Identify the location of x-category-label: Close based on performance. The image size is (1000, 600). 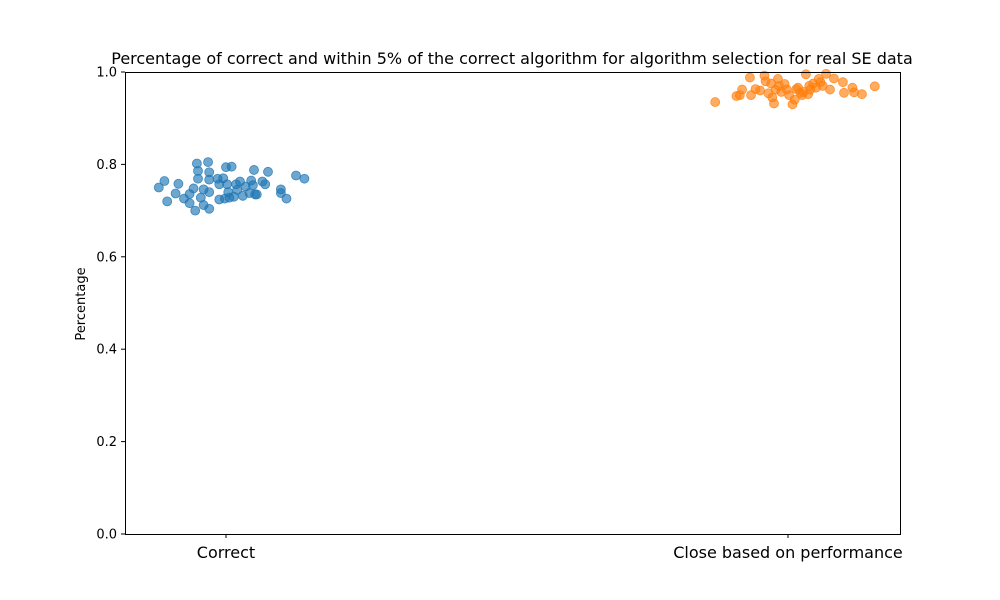
(788, 552).